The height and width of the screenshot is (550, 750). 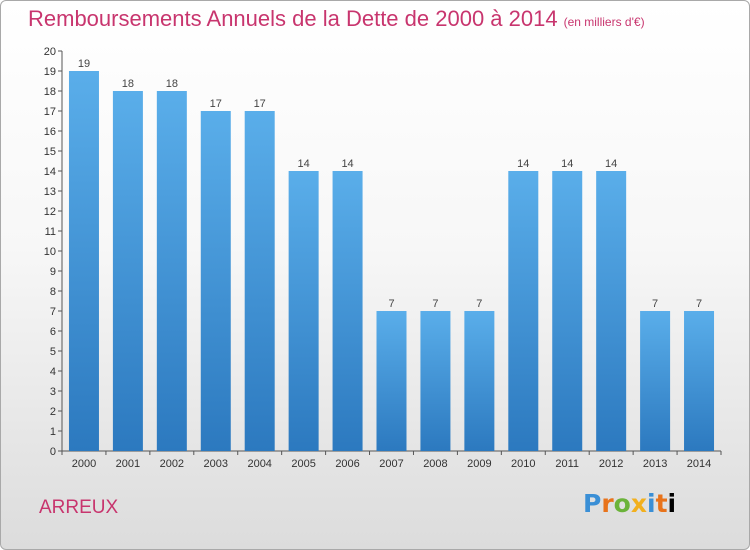 What do you see at coordinates (592, 503) in the screenshot?
I see `logo-letter: P` at bounding box center [592, 503].